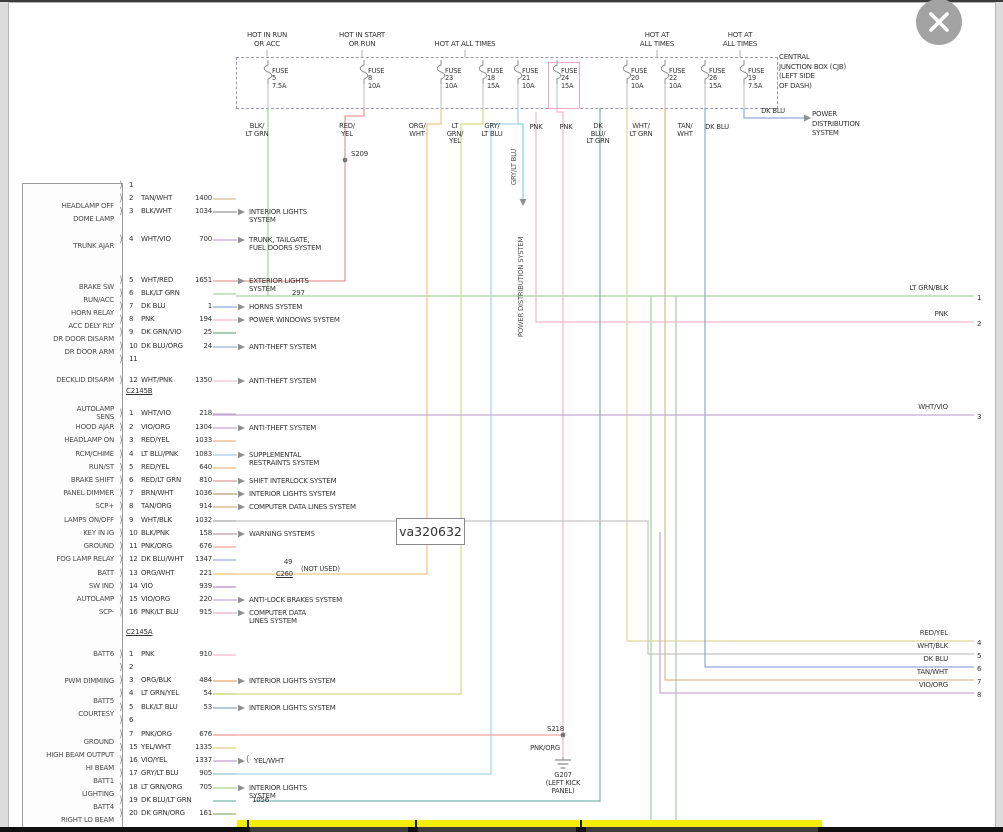  What do you see at coordinates (99, 768) in the screenshot?
I see `connector-pin-function: HI BEAM` at bounding box center [99, 768].